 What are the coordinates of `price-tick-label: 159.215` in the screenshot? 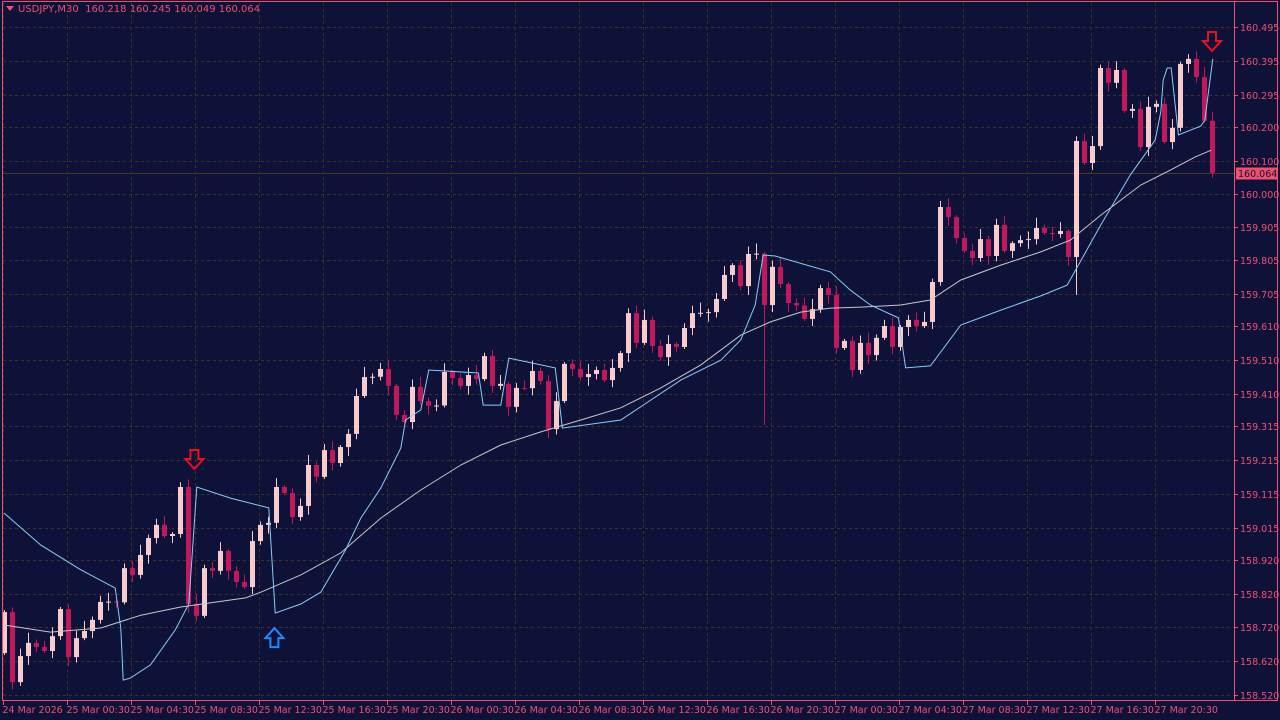 It's located at (1259, 461).